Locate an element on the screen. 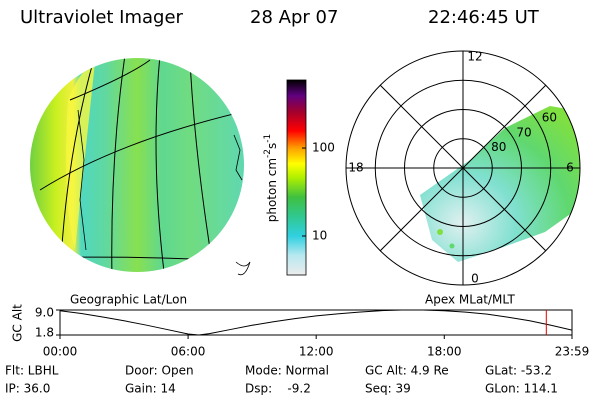 This screenshot has width=600, height=400. right-image-label: Apex MLat/MLT is located at coordinates (470, 300).